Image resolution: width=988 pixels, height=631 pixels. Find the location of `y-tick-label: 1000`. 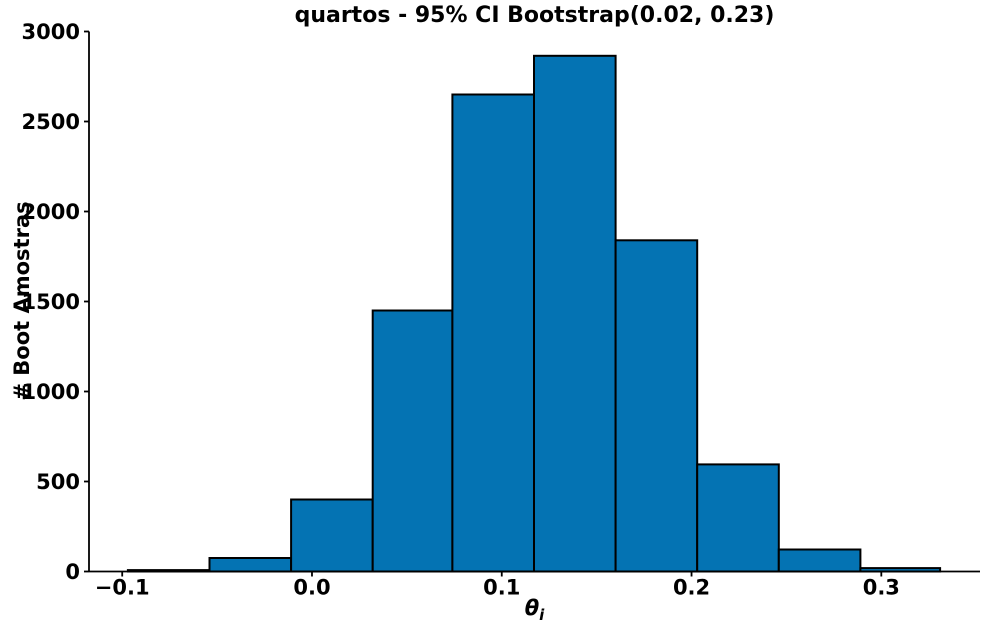

y-tick-label: 1000 is located at coordinates (51, 392).